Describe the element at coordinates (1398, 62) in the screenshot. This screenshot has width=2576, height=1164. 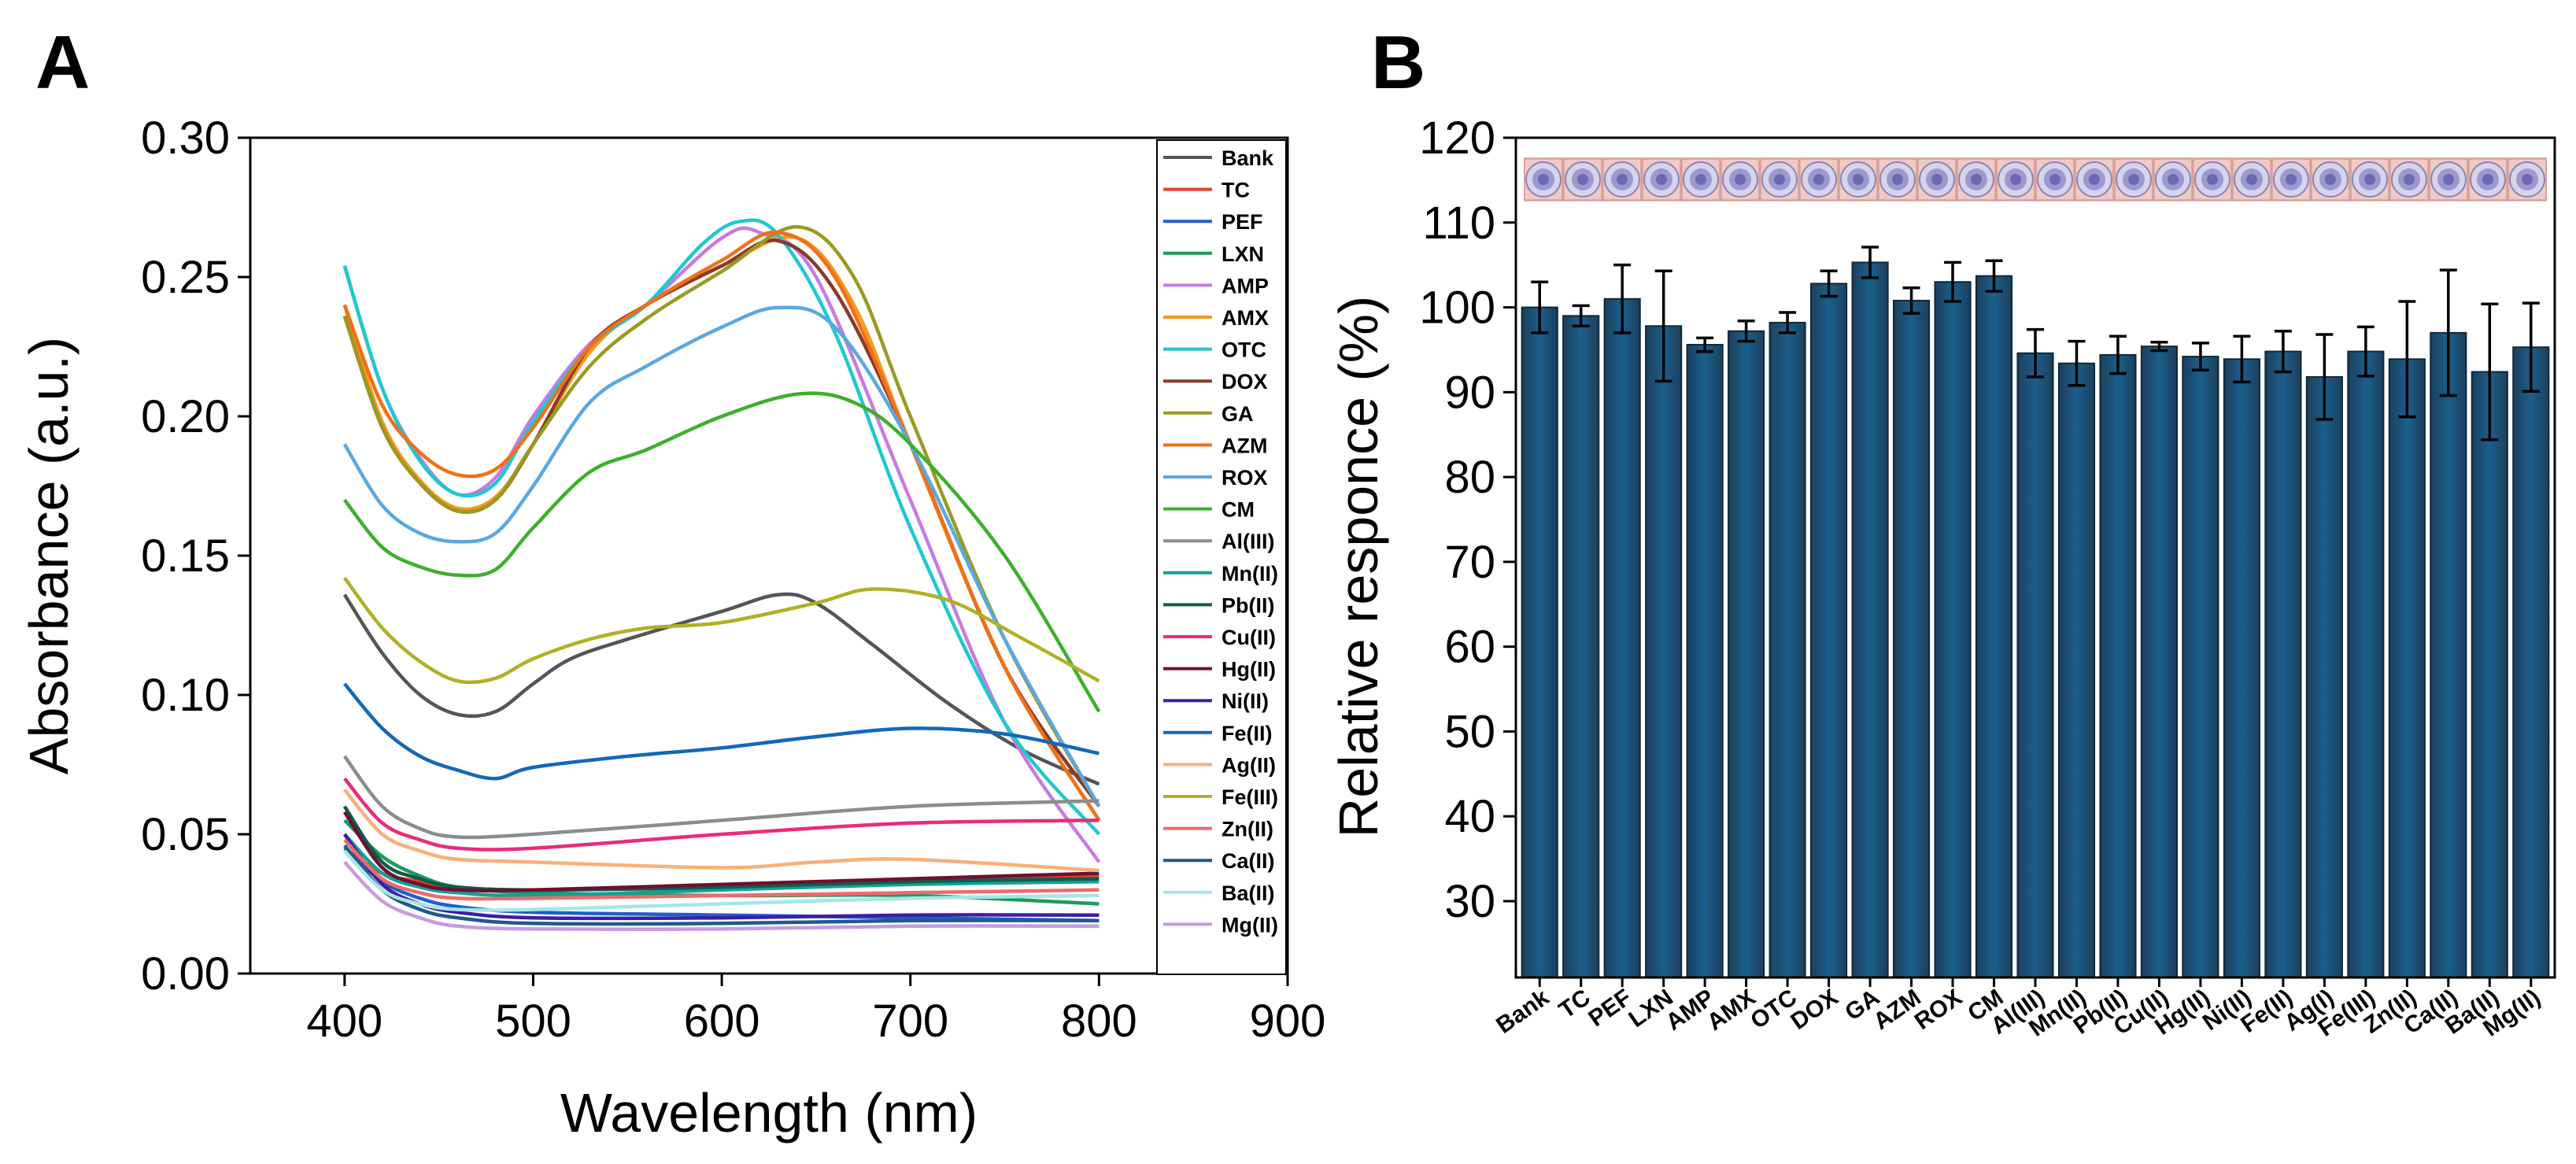
I see `panel-b-letter: B` at that location.